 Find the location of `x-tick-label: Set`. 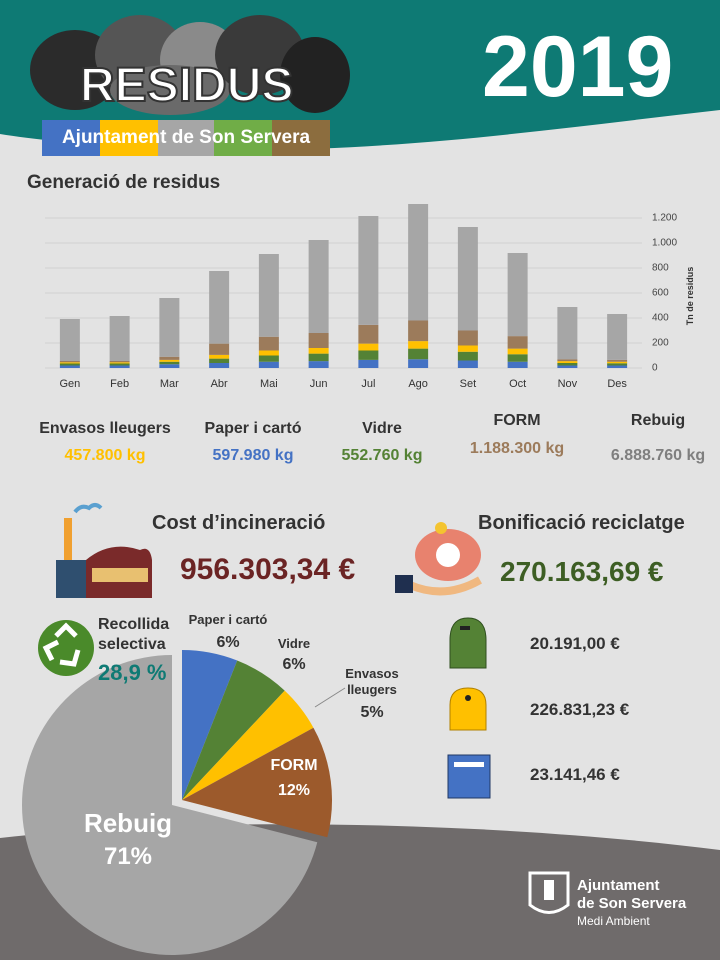

x-tick-label: Set is located at coordinates (468, 384).